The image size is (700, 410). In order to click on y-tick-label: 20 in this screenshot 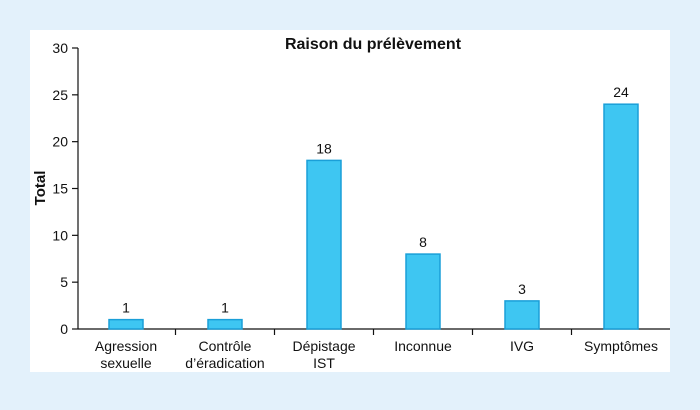, I will do `click(60, 142)`.